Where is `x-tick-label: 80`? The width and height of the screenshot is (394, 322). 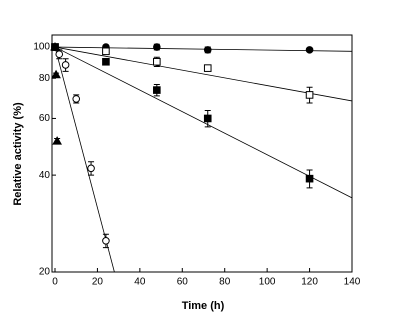 x-tick-label: 80 is located at coordinates (225, 282).